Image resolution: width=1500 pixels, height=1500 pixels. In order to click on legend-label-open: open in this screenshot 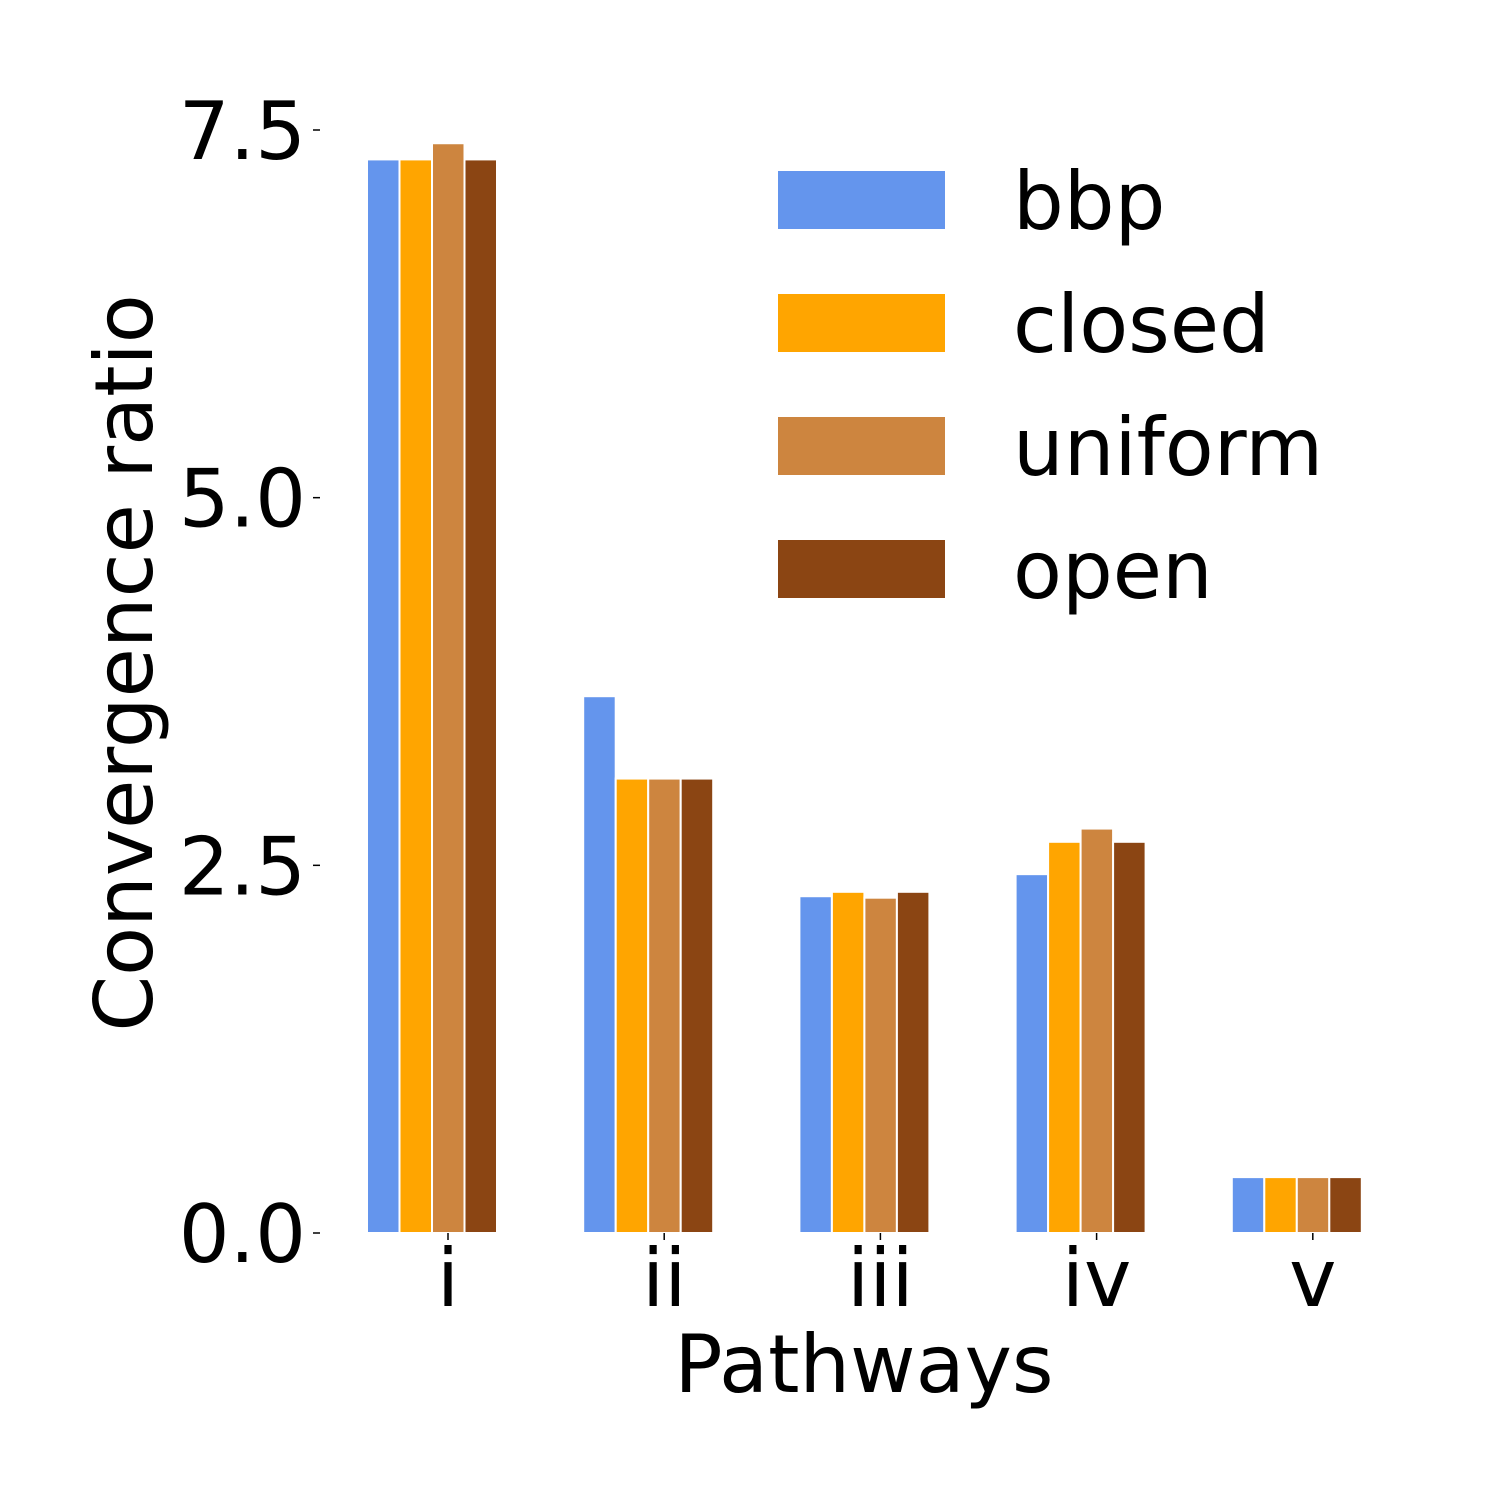, I will do `click(1113, 570)`.